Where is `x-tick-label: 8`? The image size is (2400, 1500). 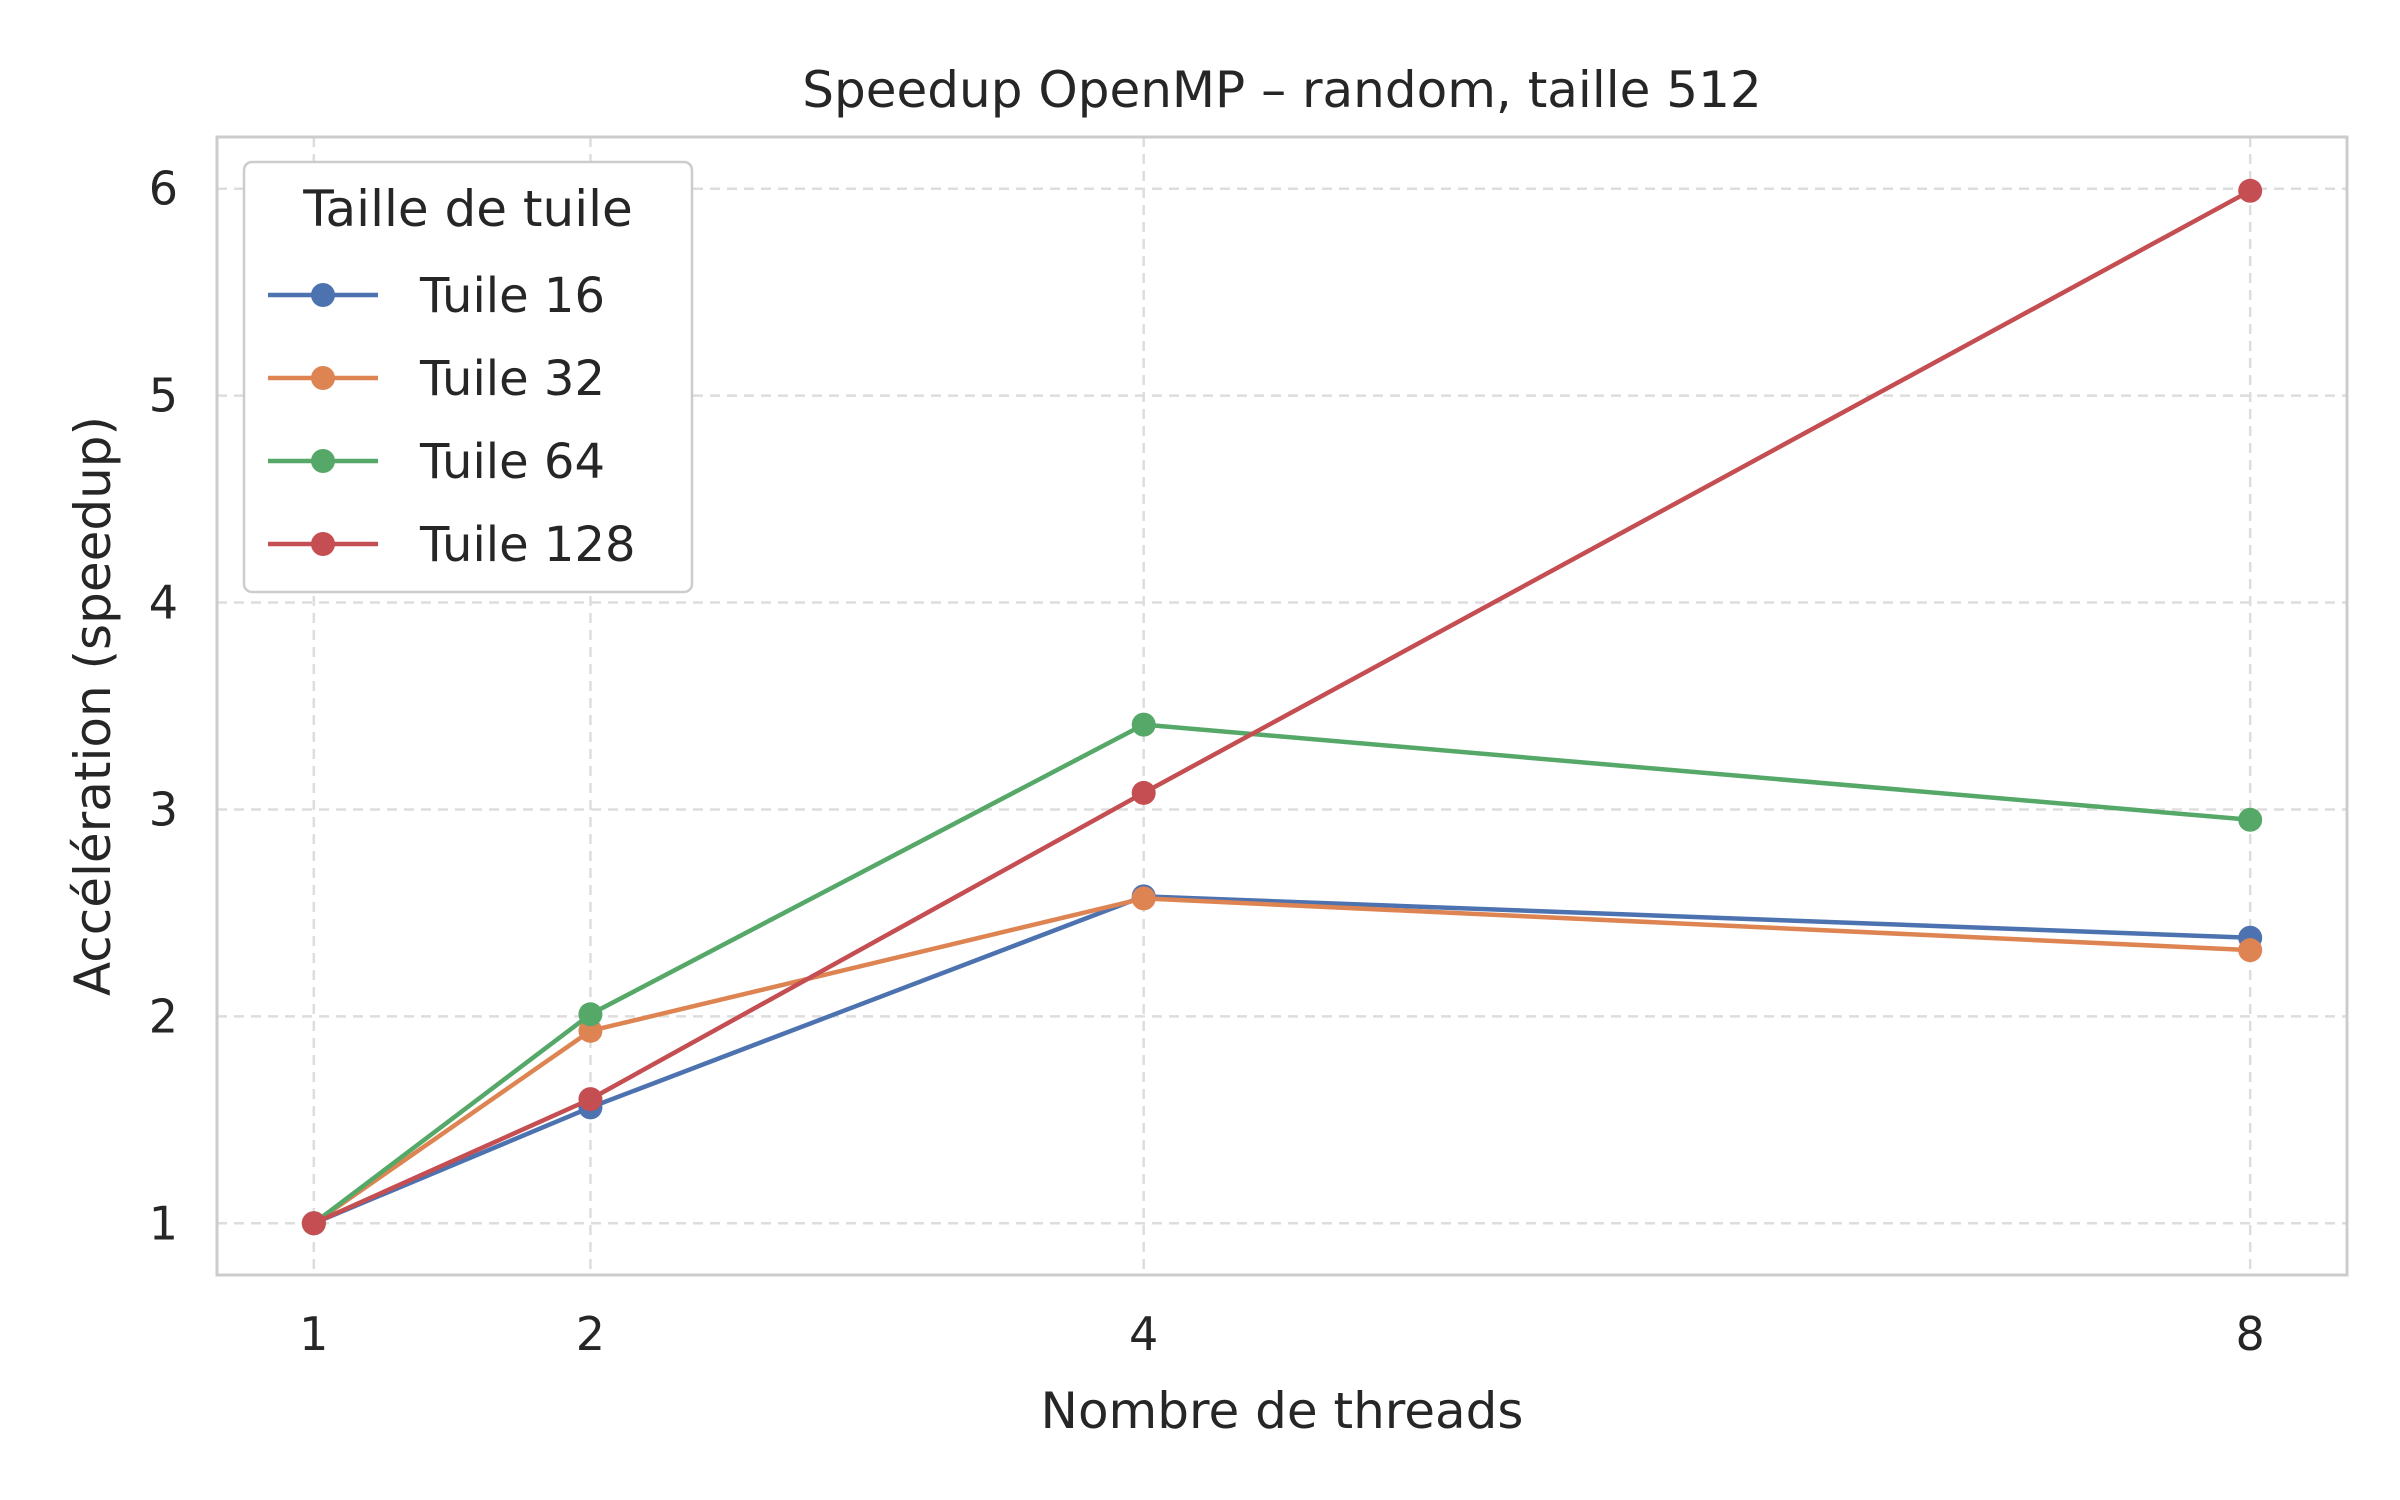 x-tick-label: 8 is located at coordinates (2250, 1334).